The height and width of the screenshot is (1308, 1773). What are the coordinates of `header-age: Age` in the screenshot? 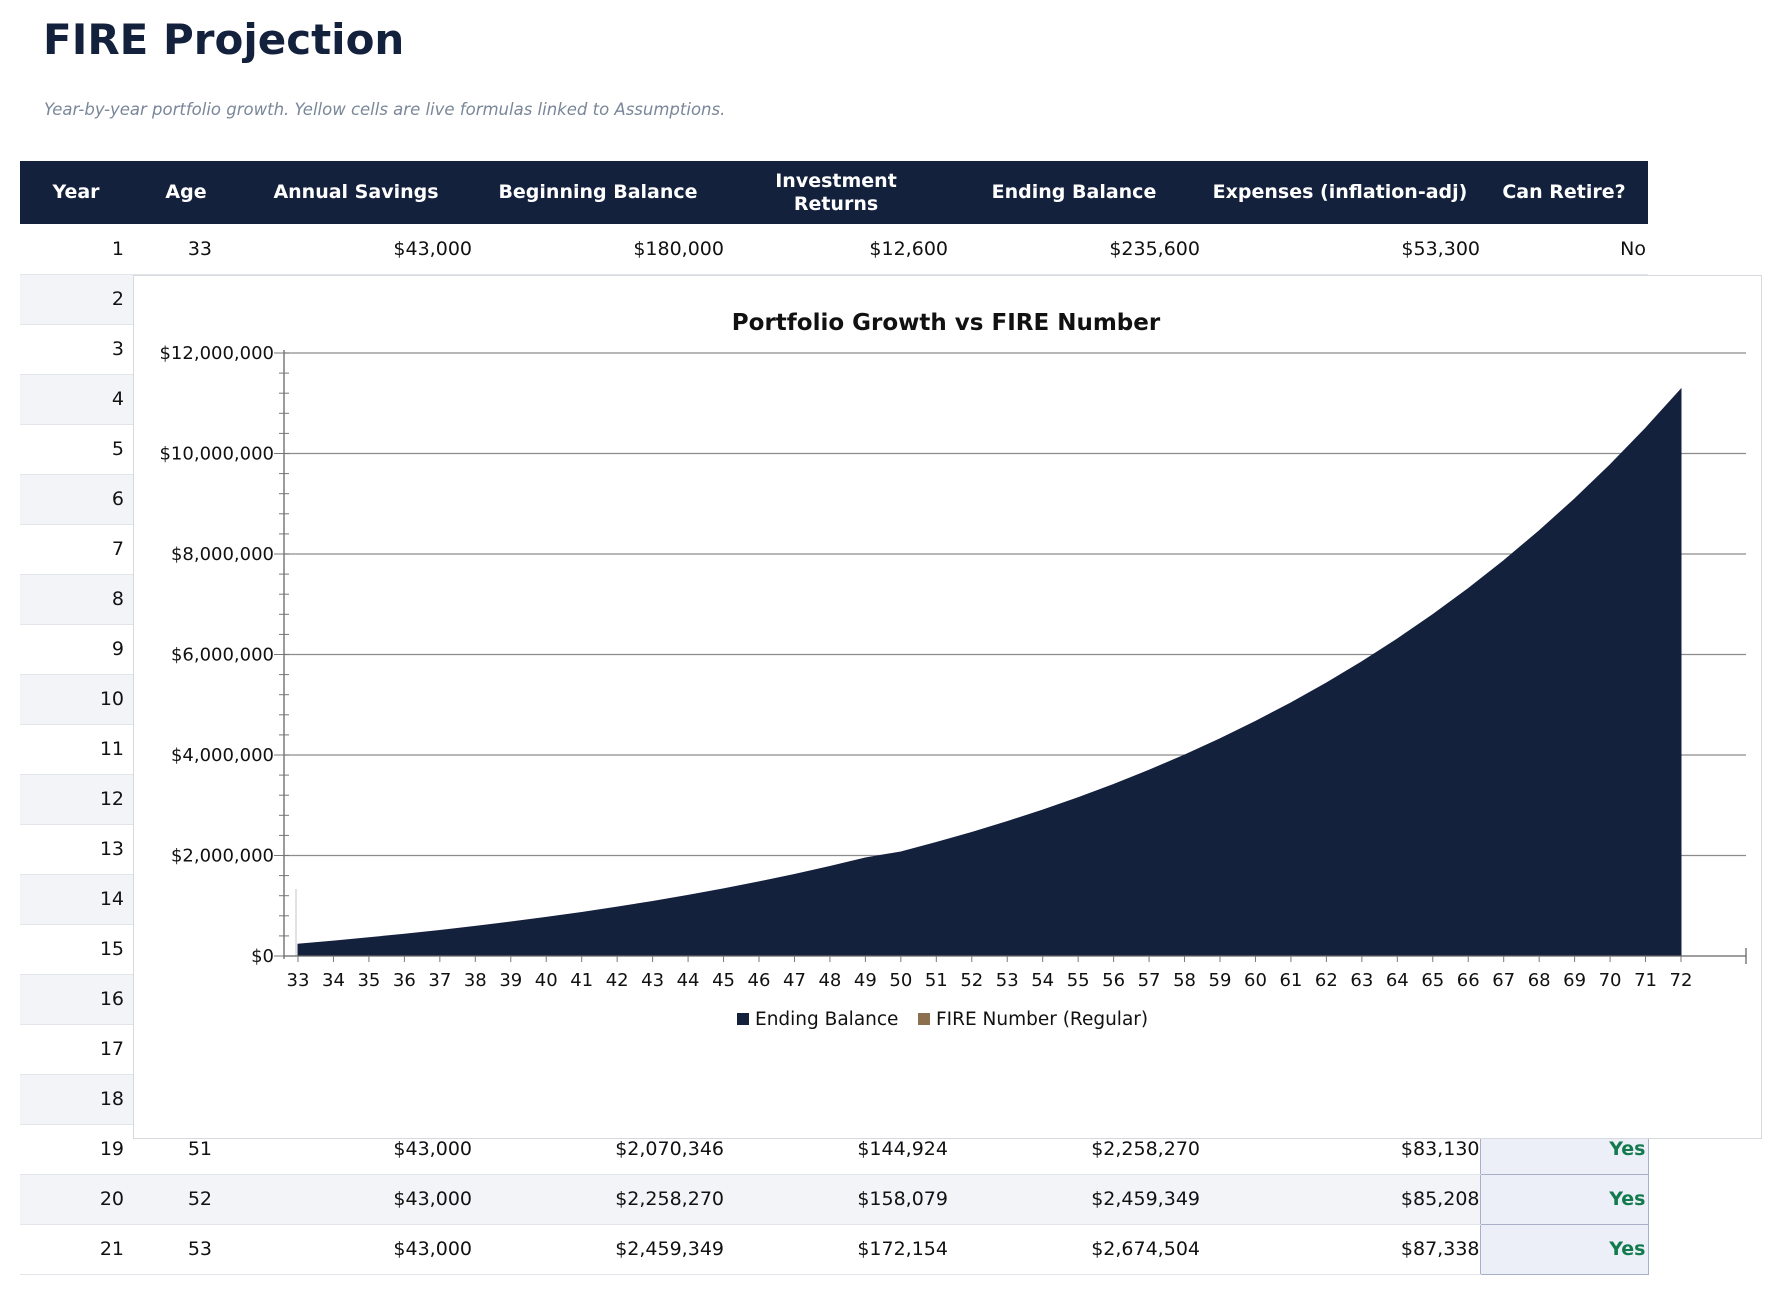 It's located at (186, 192).